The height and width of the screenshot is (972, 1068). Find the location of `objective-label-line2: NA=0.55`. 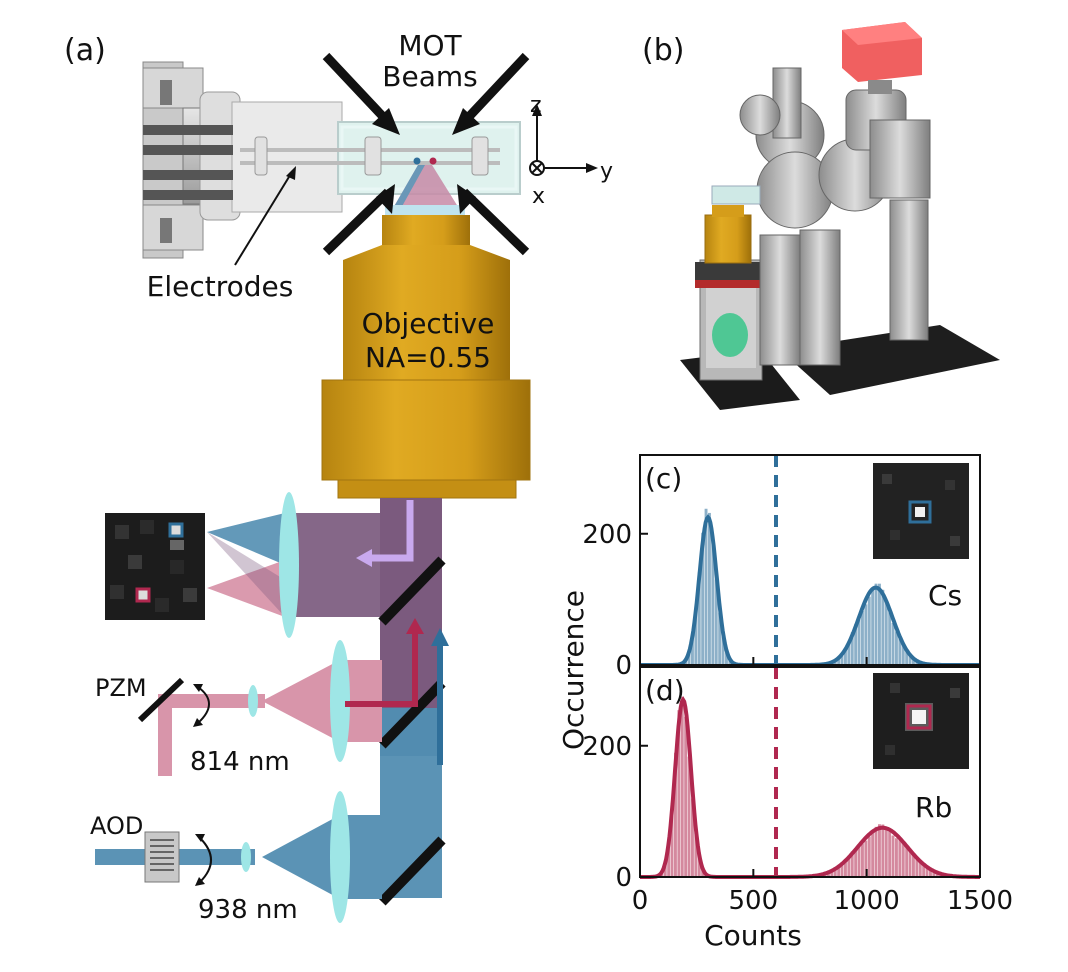

objective-label-line2: NA=0.55 is located at coordinates (428, 357).